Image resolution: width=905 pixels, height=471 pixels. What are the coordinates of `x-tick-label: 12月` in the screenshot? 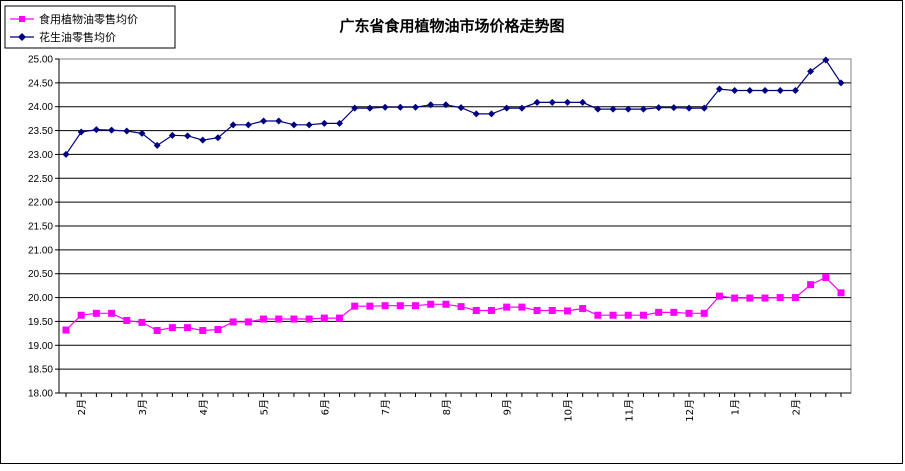 It's located at (690, 410).